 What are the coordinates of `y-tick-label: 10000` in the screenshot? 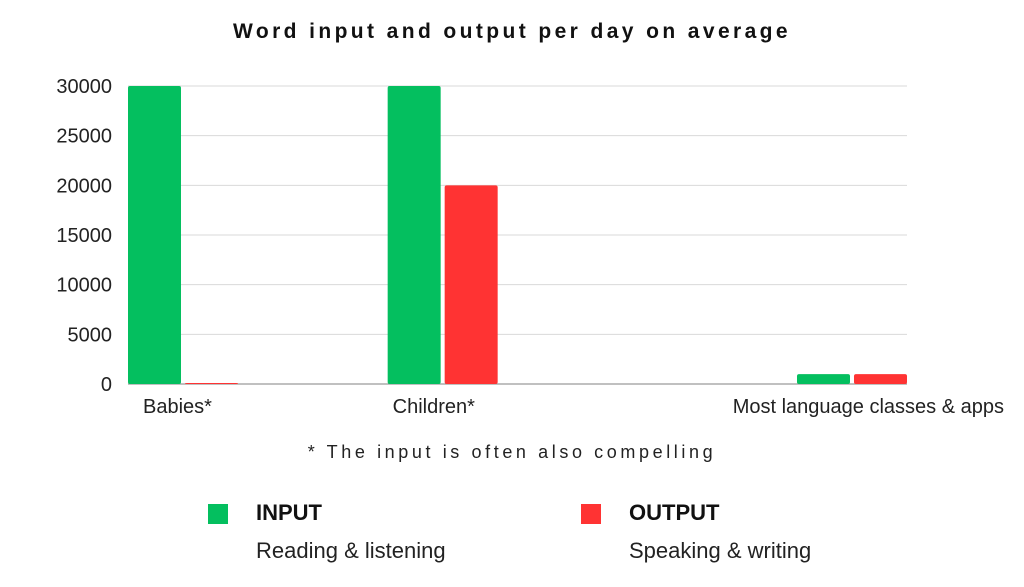 It's located at (84, 286).